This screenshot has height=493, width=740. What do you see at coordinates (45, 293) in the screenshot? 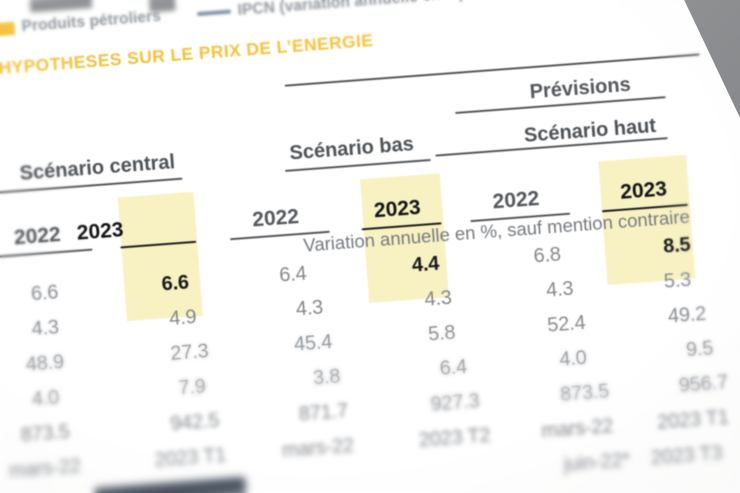
I see `table-cell: 6.6` at bounding box center [45, 293].